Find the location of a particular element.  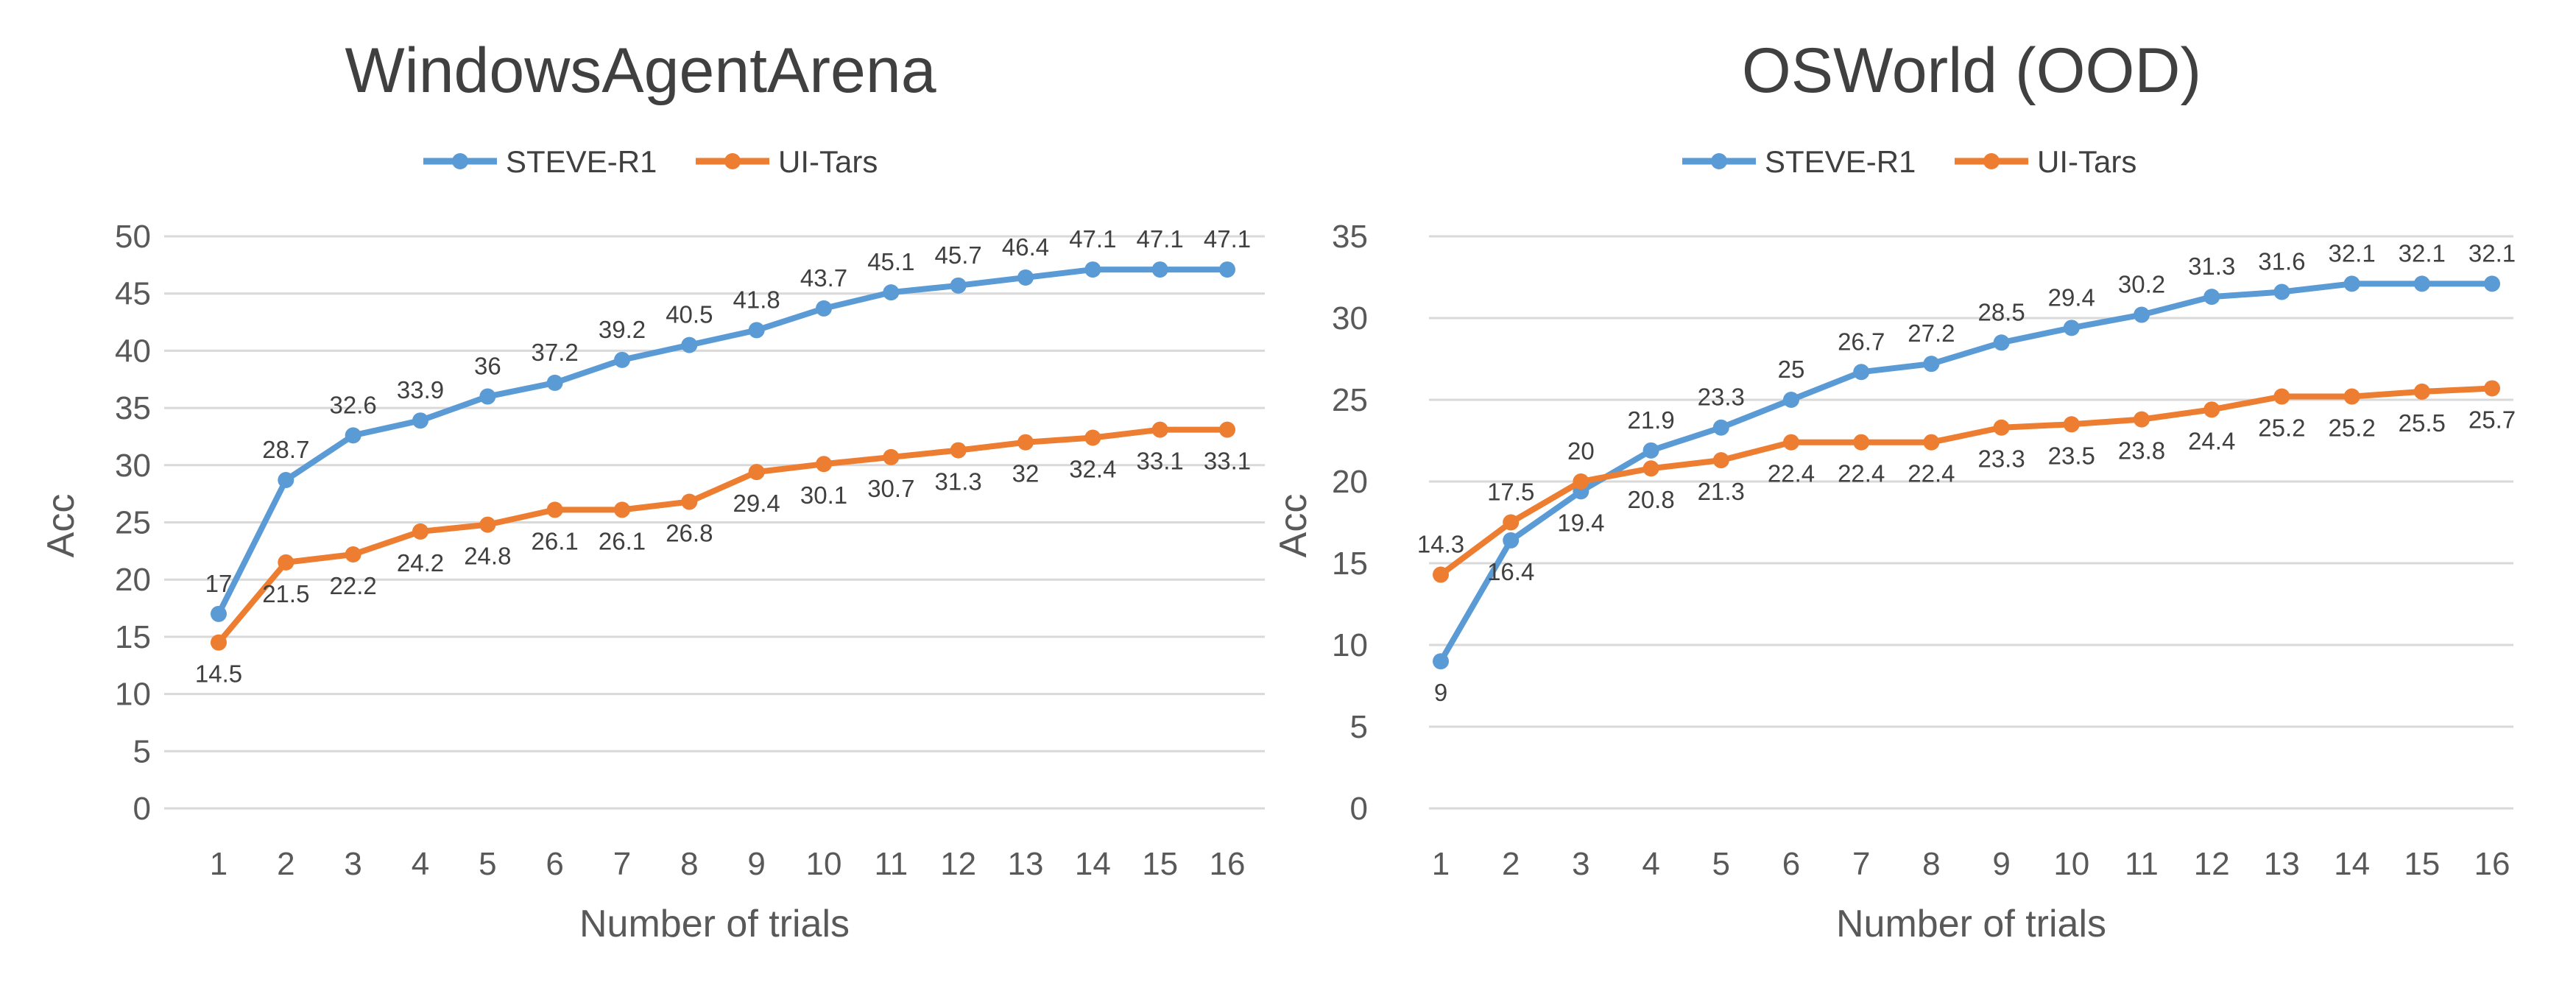

data-label: 25.7 is located at coordinates (2492, 420).